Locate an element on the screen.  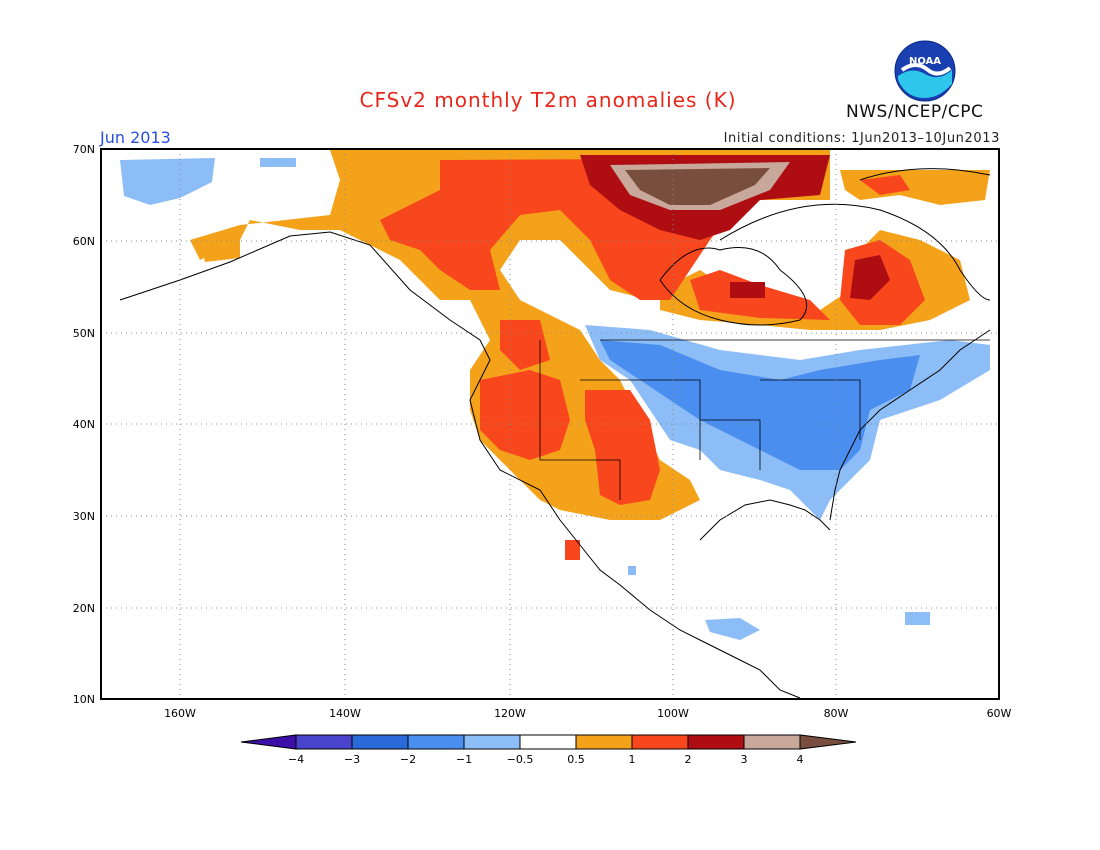
anomaly-labrador-darkred is located at coordinates (870, 277).